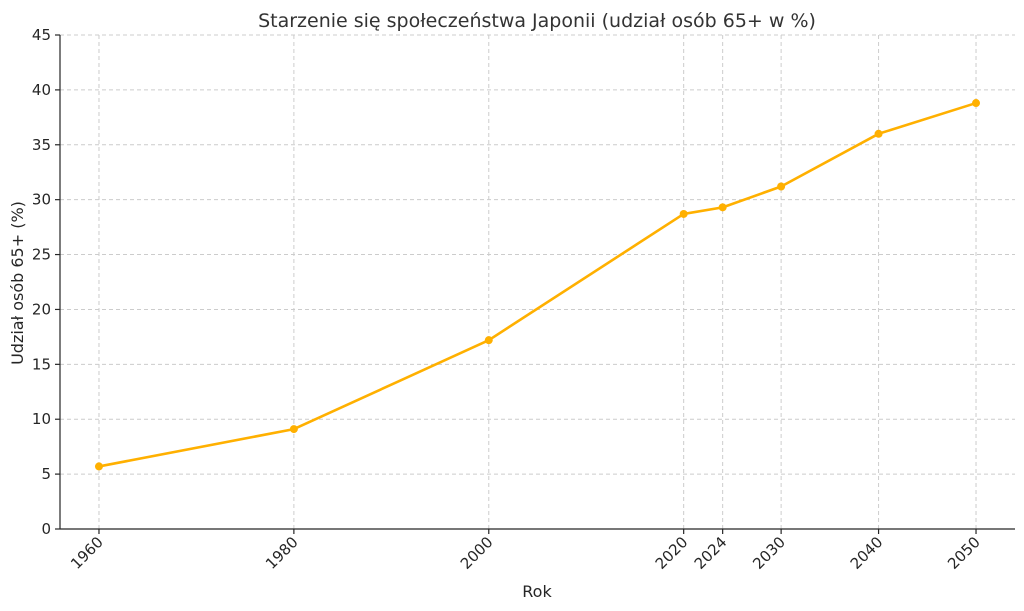 This screenshot has width=1024, height=611. What do you see at coordinates (537, 591) in the screenshot?
I see `x-axis-label: Rok` at bounding box center [537, 591].